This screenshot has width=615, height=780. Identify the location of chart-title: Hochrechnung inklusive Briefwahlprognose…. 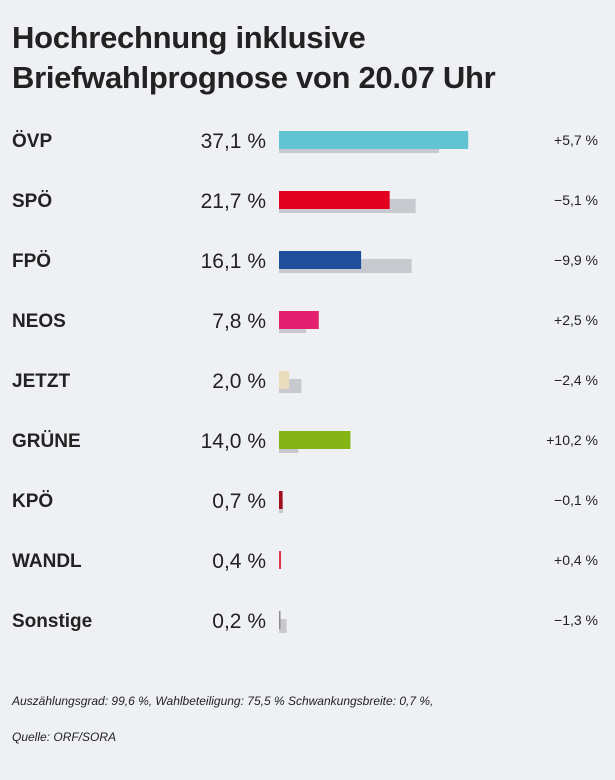
(254, 58).